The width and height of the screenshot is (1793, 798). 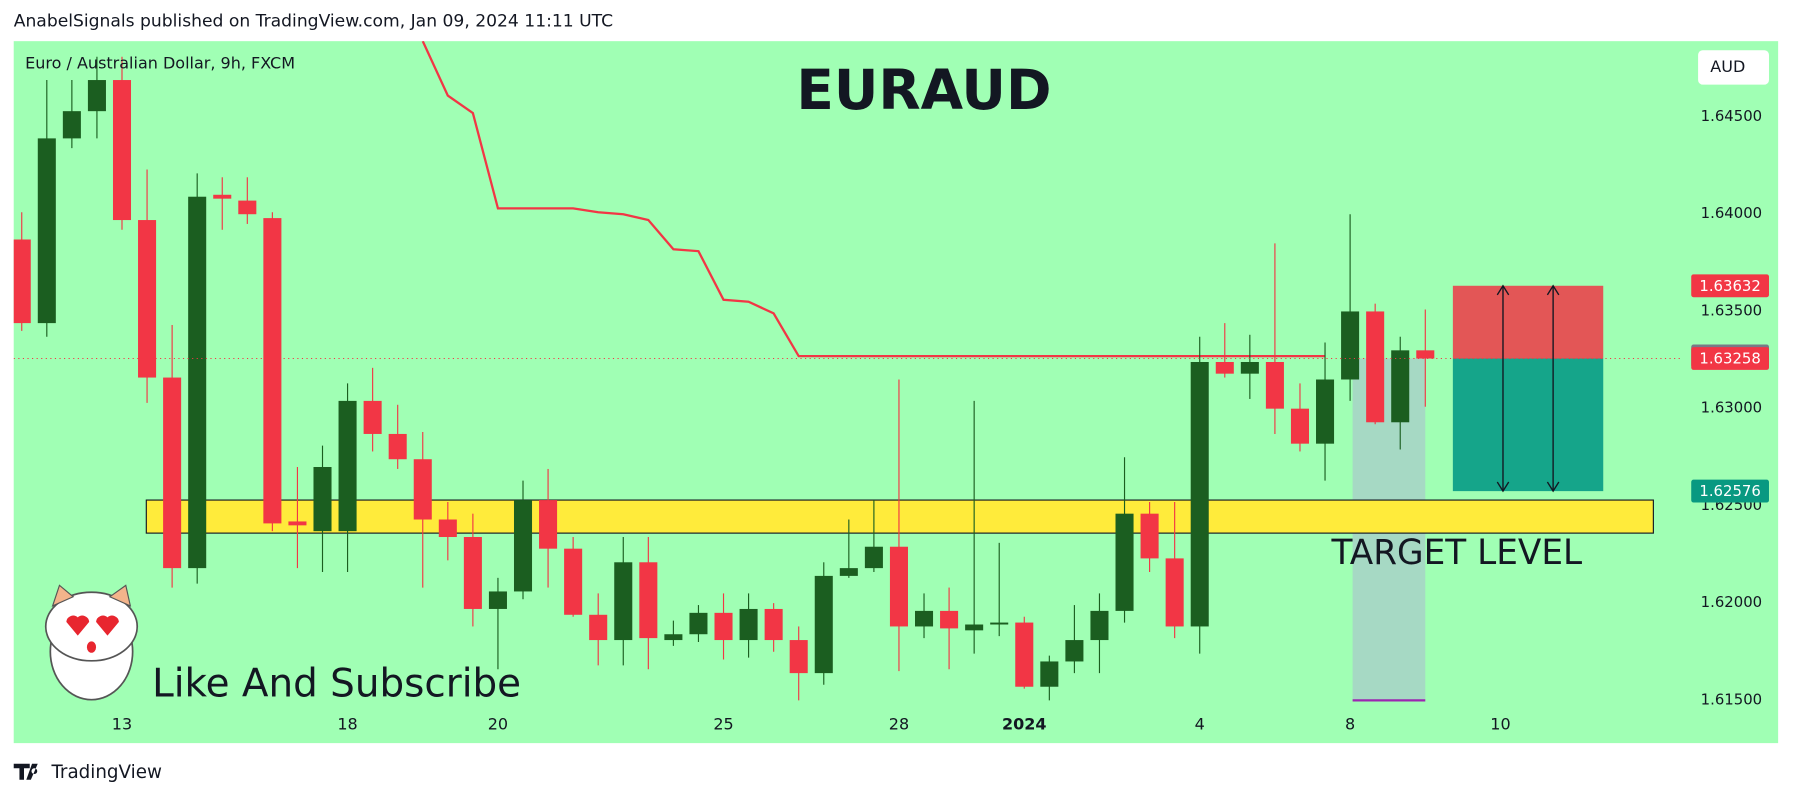 I want to click on y-tick-label: 1.62000, so click(x=1731, y=602).